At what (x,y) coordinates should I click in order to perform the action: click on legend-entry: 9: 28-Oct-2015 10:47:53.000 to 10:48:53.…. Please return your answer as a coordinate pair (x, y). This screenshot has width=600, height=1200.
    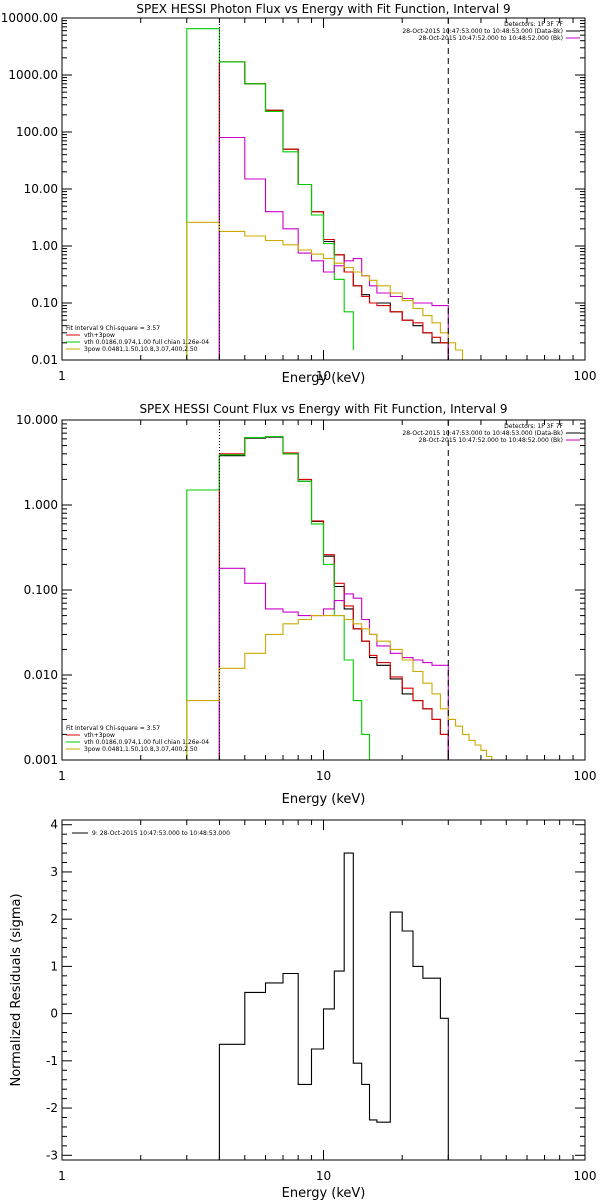
    Looking at the image, I should click on (161, 833).